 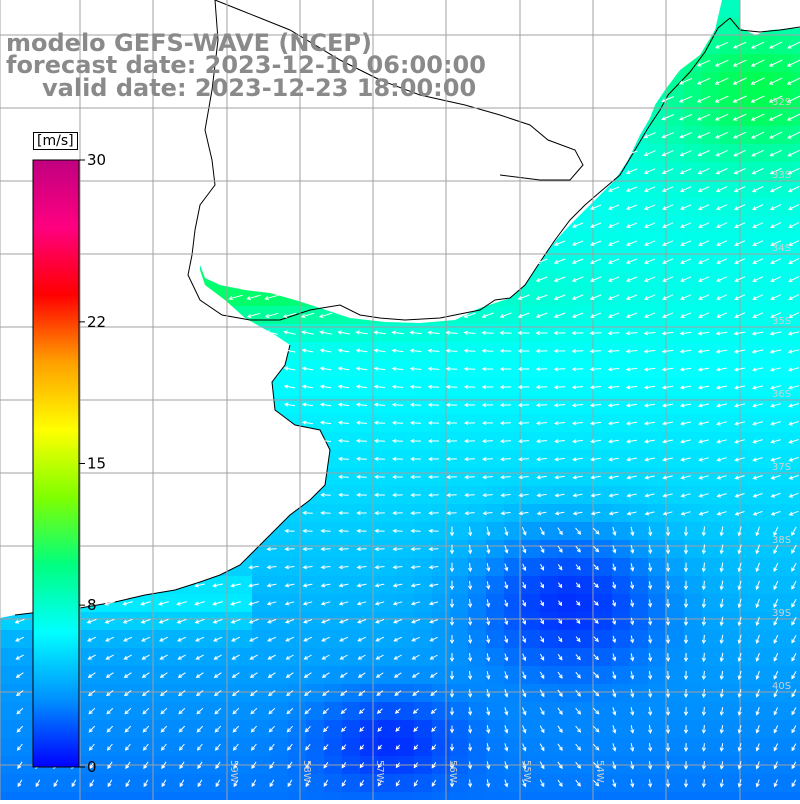 What do you see at coordinates (781, 540) in the screenshot?
I see `lat-label: 38S` at bounding box center [781, 540].